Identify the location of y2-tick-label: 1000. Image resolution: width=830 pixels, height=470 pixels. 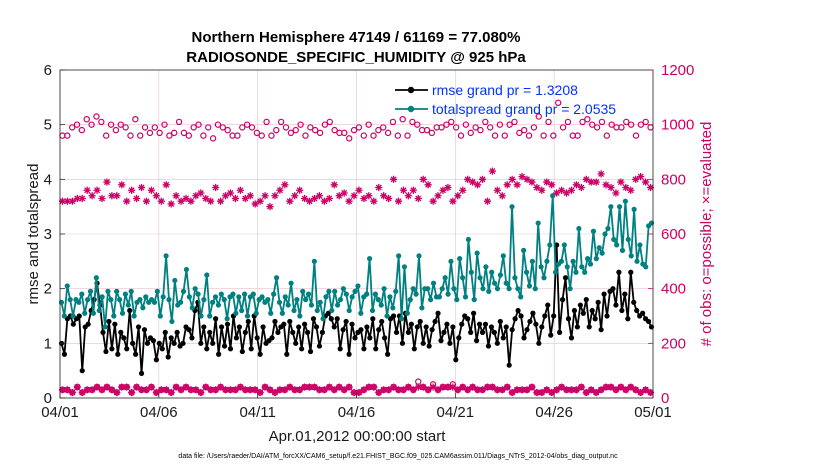
(677, 125).